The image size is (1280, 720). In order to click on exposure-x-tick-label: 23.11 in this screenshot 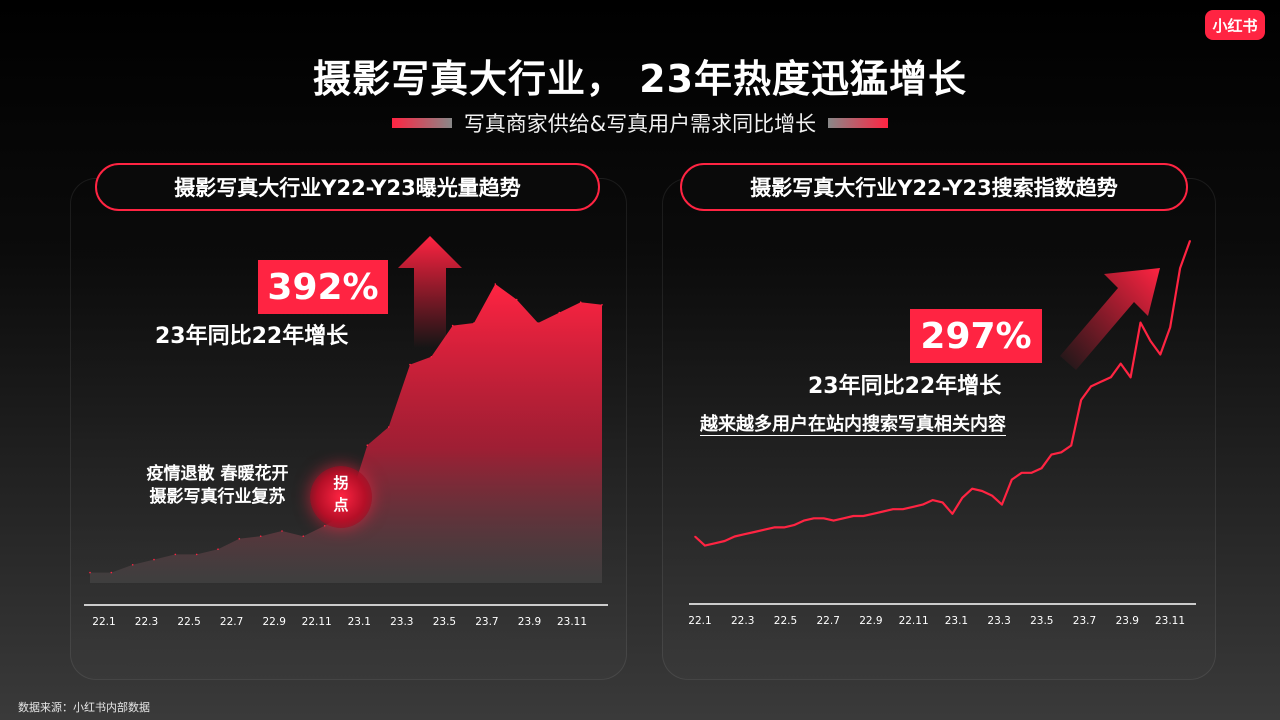, I will do `click(572, 622)`.